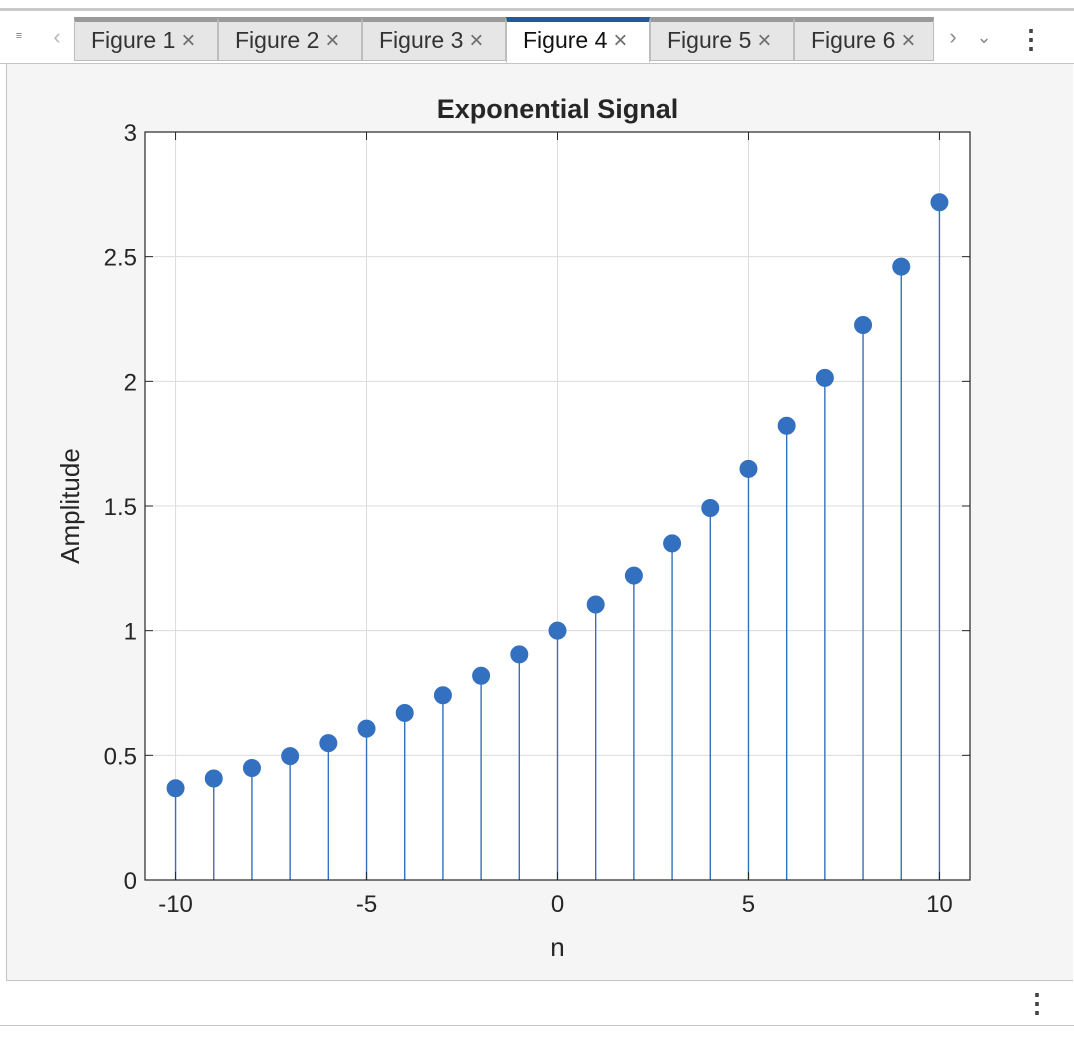 This screenshot has height=1058, width=1074. I want to click on status-bar: ⋮, so click(537, 1003).